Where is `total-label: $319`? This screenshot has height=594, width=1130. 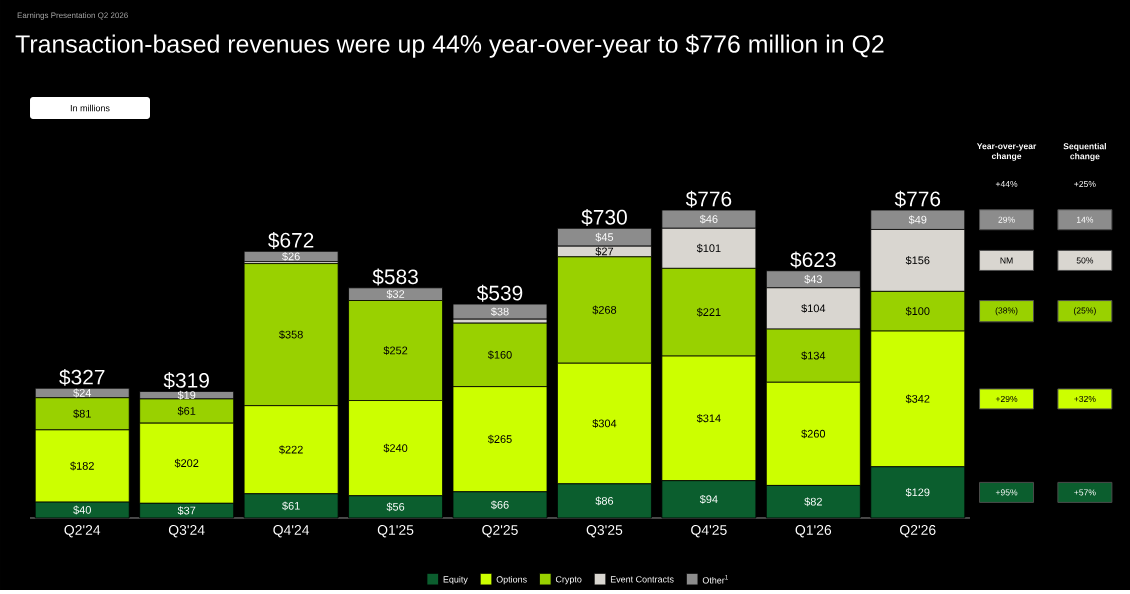
total-label: $319 is located at coordinates (186, 380).